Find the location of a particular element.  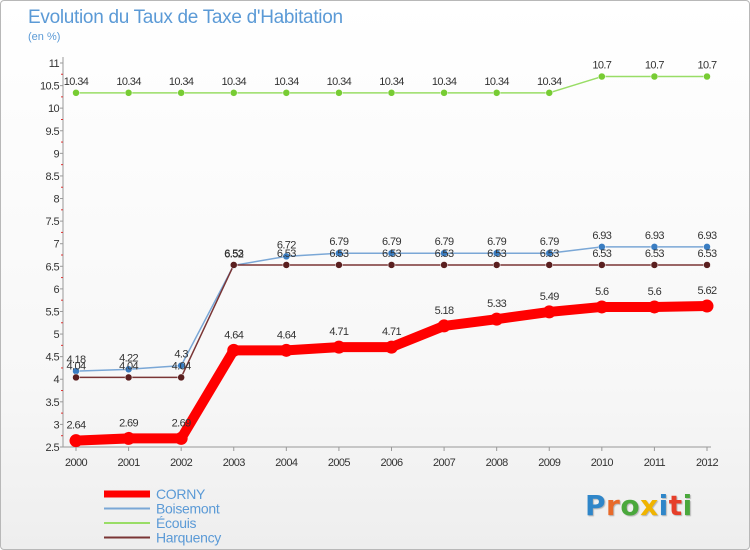

data-label-corny: 5.18 is located at coordinates (444, 311).